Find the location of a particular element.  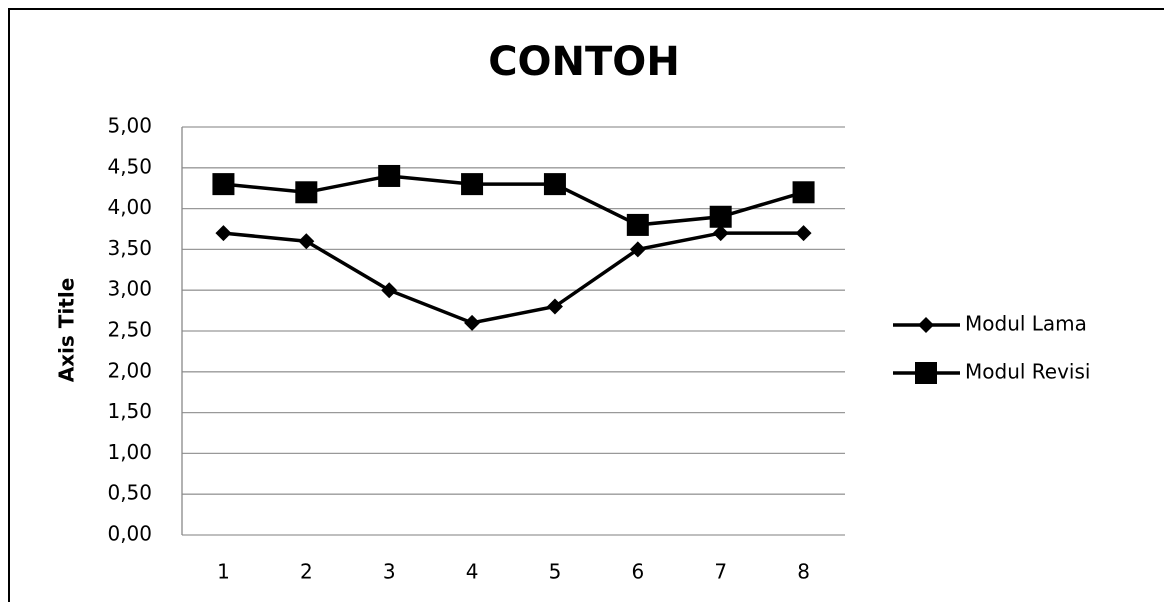

y-tick-label: 3,00 is located at coordinates (129, 289).